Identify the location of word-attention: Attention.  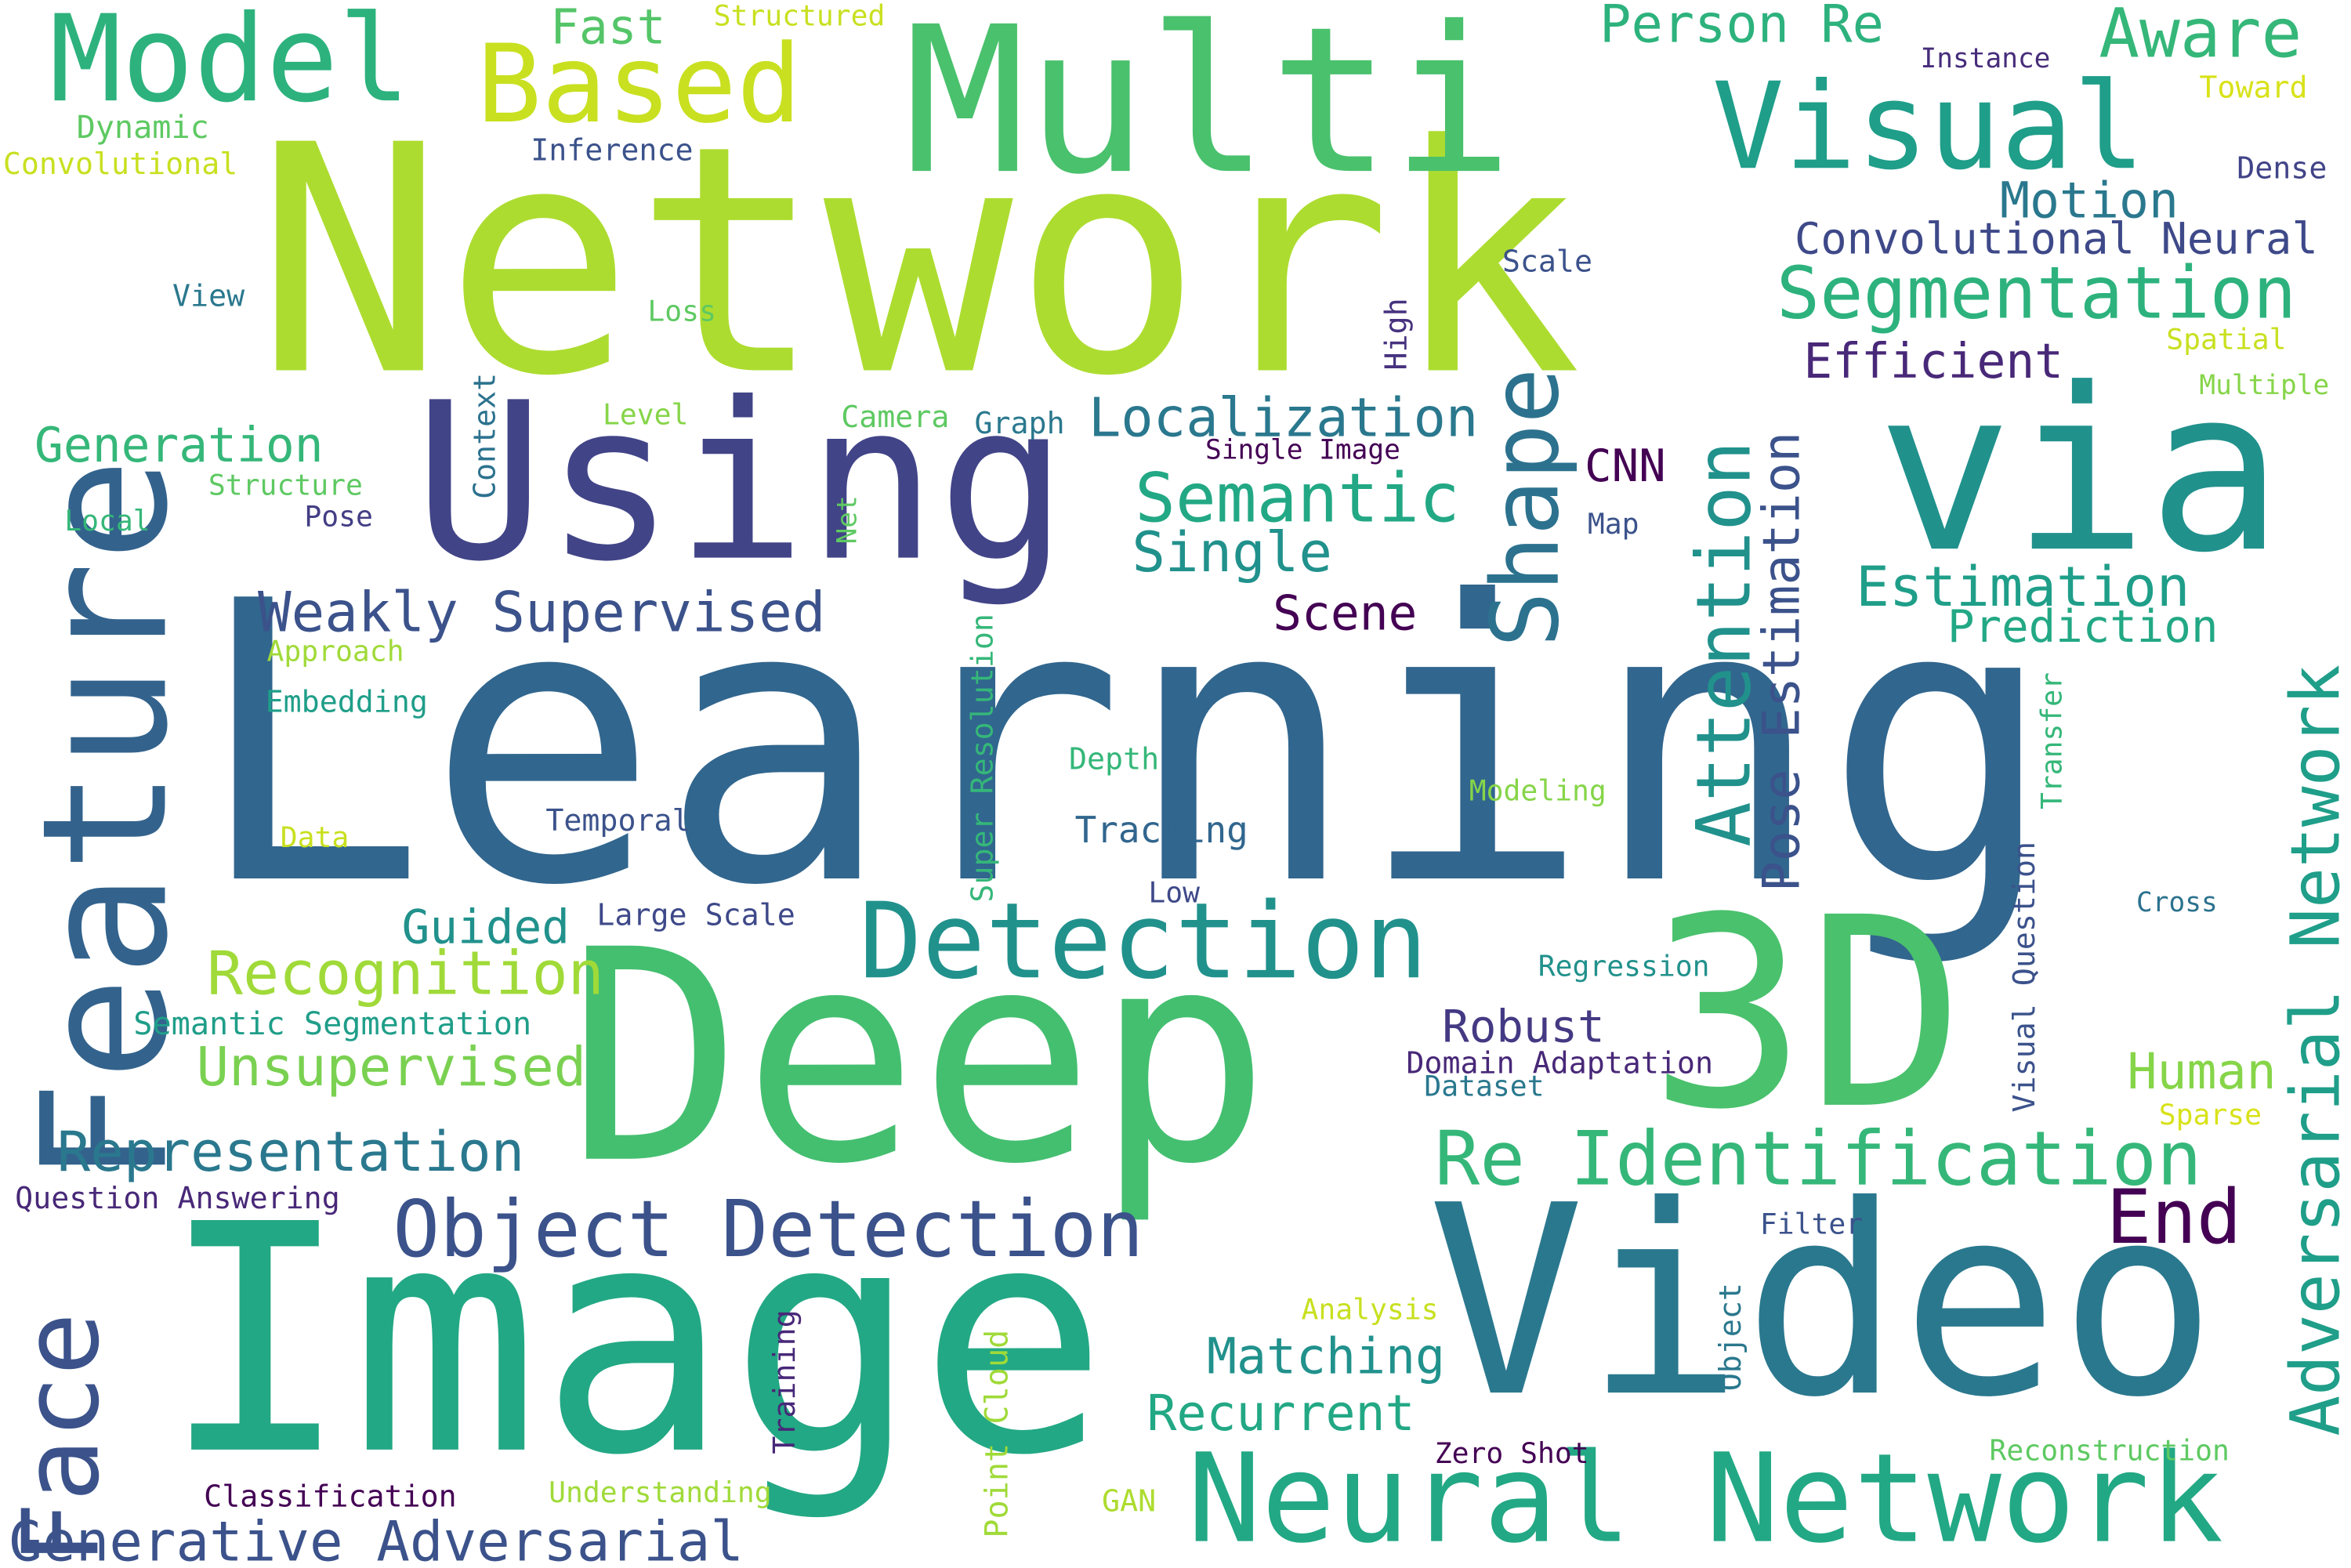
(1724, 643).